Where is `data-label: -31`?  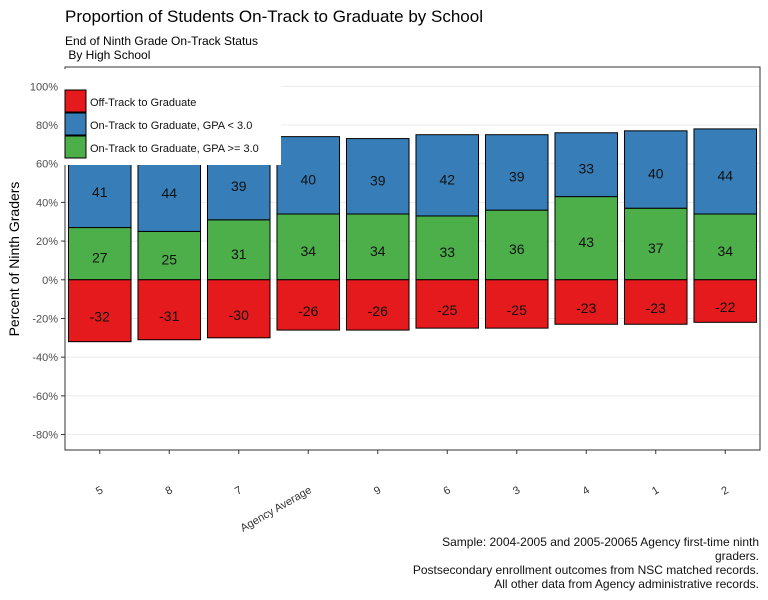
data-label: -31 is located at coordinates (169, 316).